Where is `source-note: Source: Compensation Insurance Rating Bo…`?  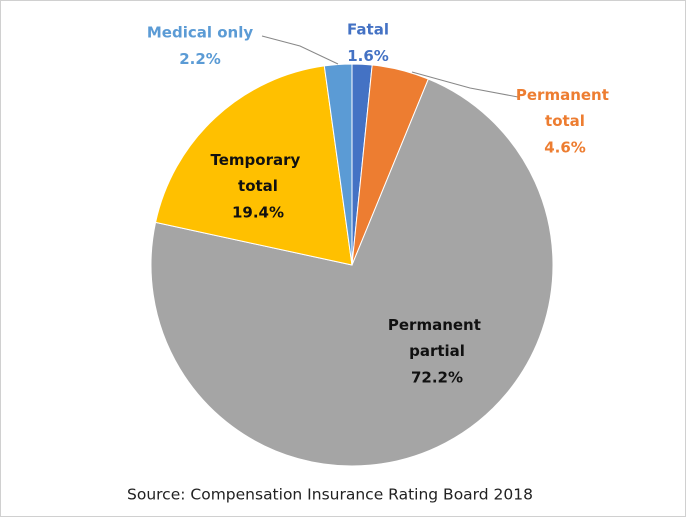 source-note: Source: Compensation Insurance Rating Bo… is located at coordinates (330, 495).